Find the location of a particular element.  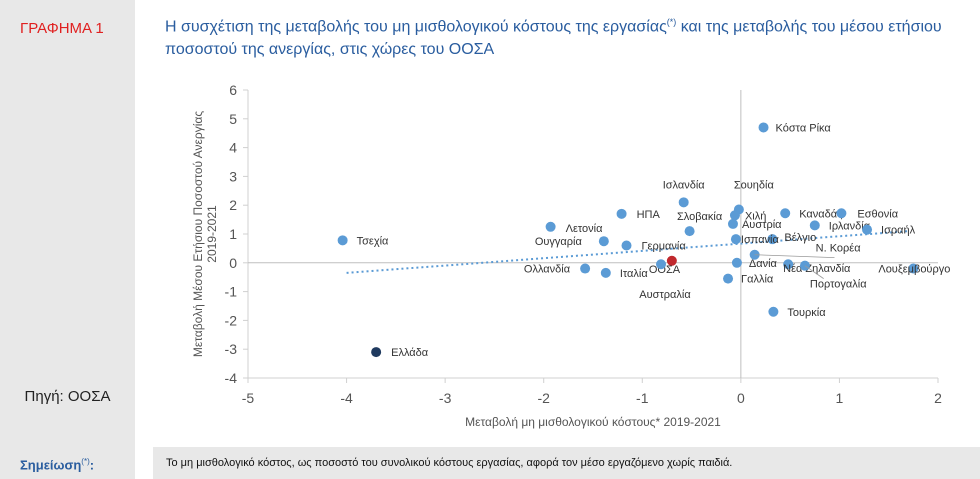

footer-right is located at coordinates (566, 463).